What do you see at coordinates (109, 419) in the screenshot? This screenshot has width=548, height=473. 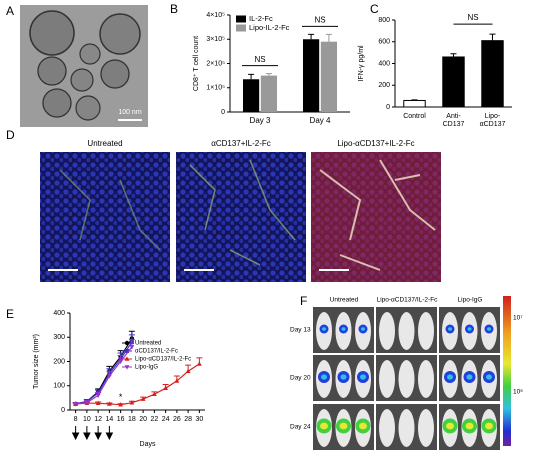 I see `x-tick-label: 14` at bounding box center [109, 419].